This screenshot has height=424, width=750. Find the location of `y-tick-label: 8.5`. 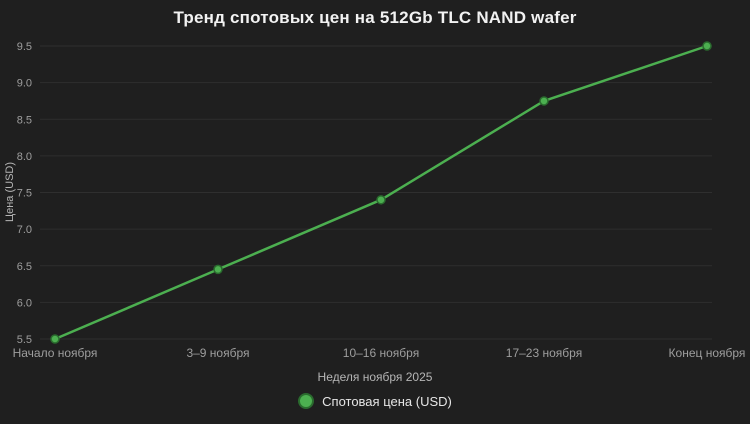

y-tick-label: 8.5 is located at coordinates (24, 120).